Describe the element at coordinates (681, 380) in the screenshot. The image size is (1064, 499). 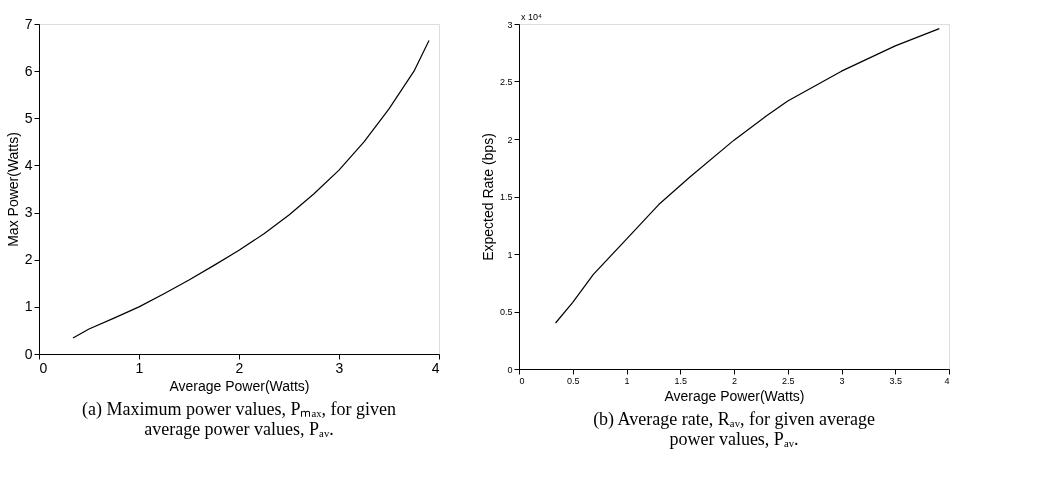
I see `x-tick-label: 1.5` at that location.